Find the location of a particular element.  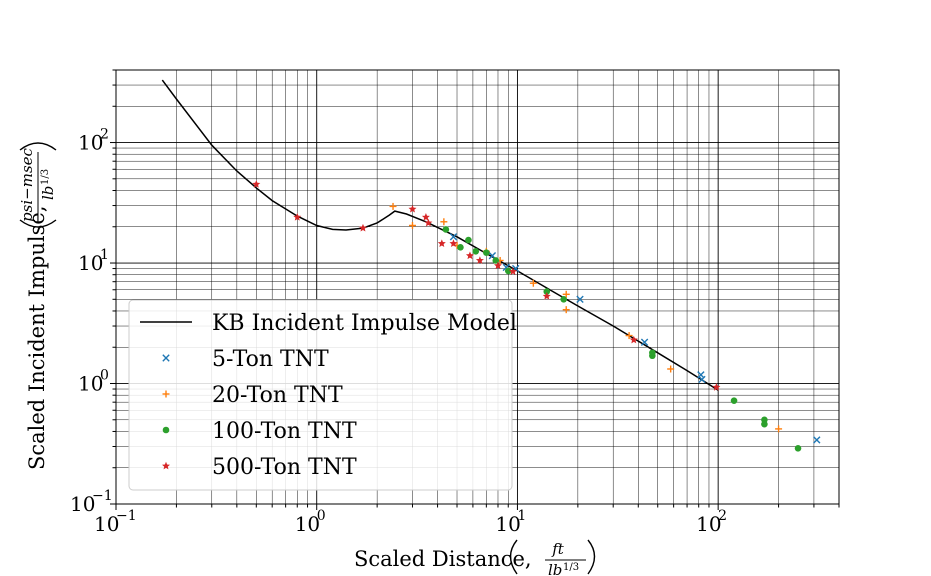

legend-swatch-100ton is located at coordinates (166, 430).